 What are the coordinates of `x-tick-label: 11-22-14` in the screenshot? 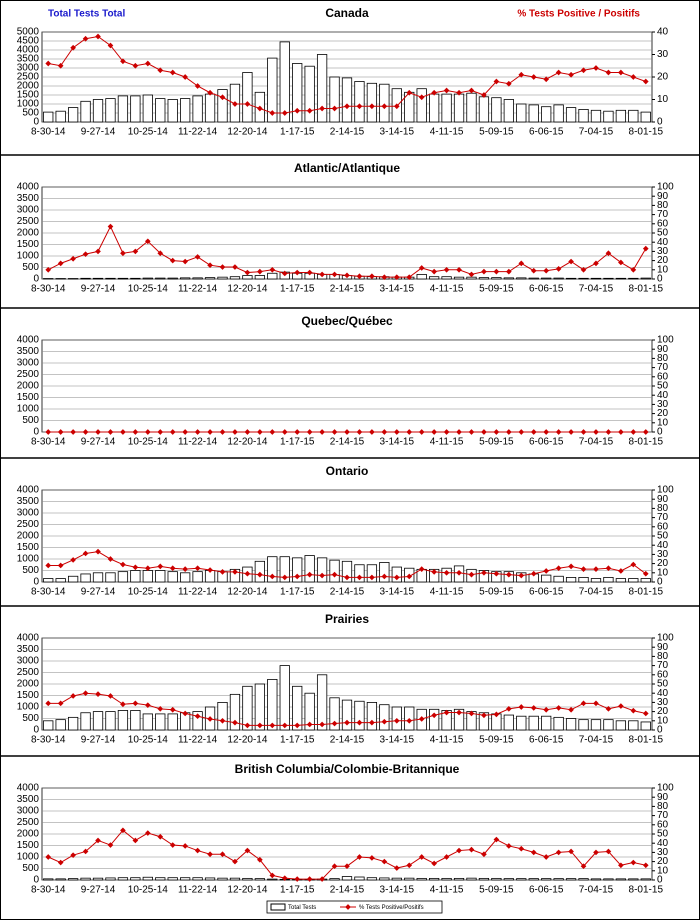 It's located at (198, 289).